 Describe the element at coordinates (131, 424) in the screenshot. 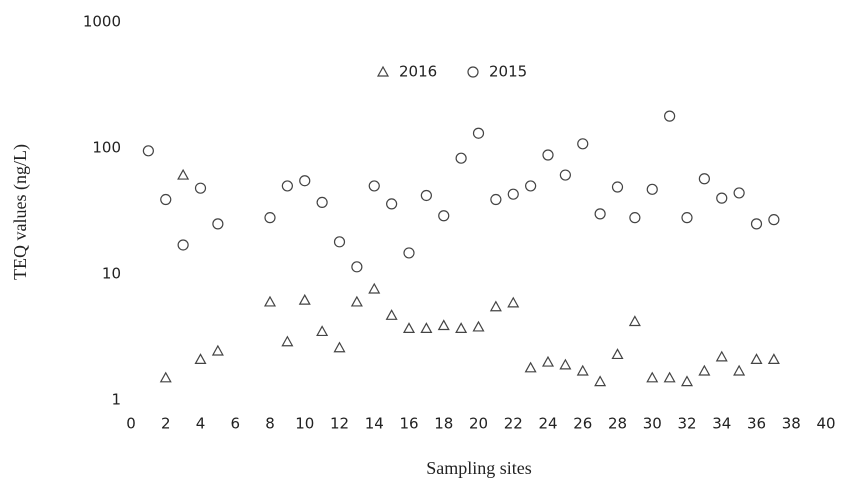

I see `x-tick-label: 0` at that location.